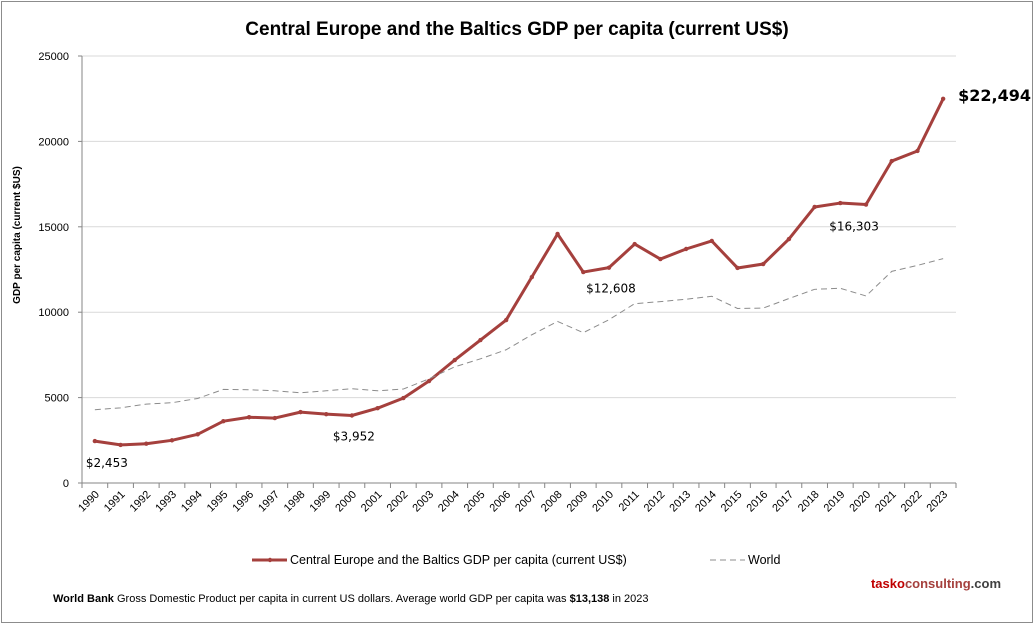 The width and height of the screenshot is (1034, 624). What do you see at coordinates (526, 502) in the screenshot?
I see `x-tick-label: 2007` at bounding box center [526, 502].